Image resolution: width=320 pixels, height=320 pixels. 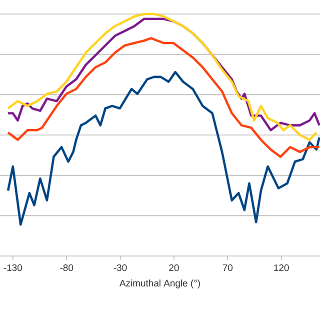 I want to click on x-tick-label: 120, so click(x=281, y=268).